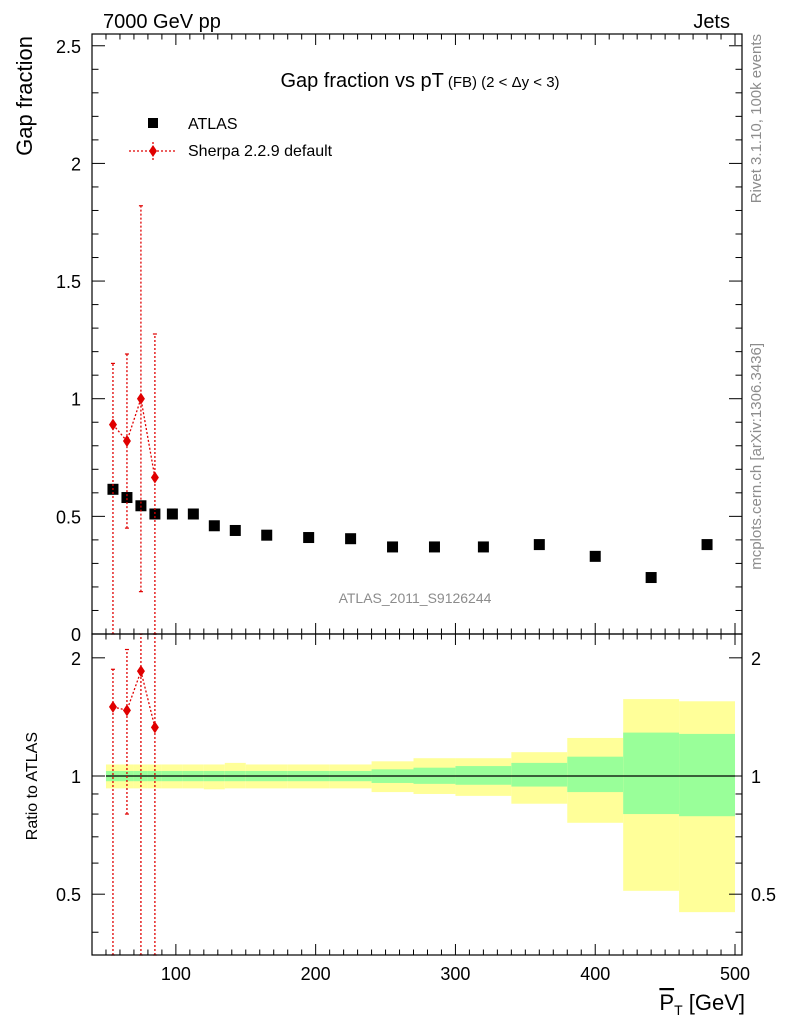 The width and height of the screenshot is (786, 1024). What do you see at coordinates (756, 456) in the screenshot?
I see `mcplots-label: mcplots.cern.ch [arXiv:1306.3436]` at bounding box center [756, 456].